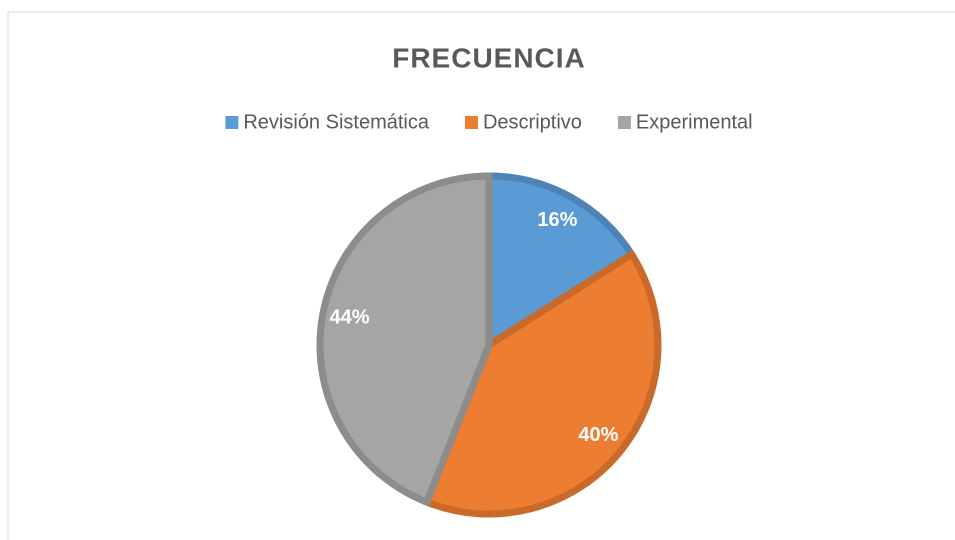  Describe the element at coordinates (532, 122) in the screenshot. I see `legend-label: Descriptivo` at that location.